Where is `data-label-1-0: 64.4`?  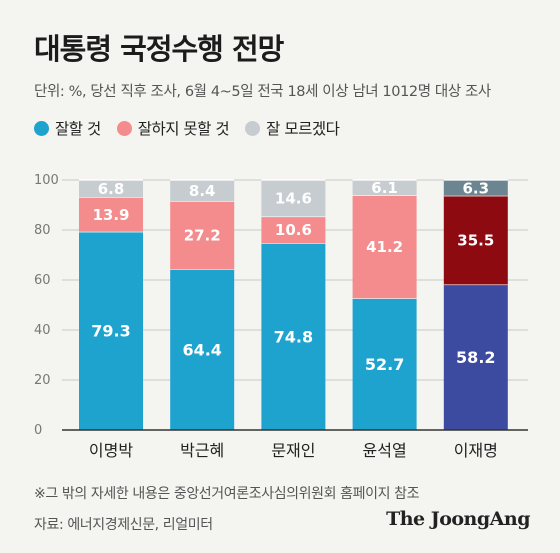 data-label-1-0: 64.4 is located at coordinates (201, 349).